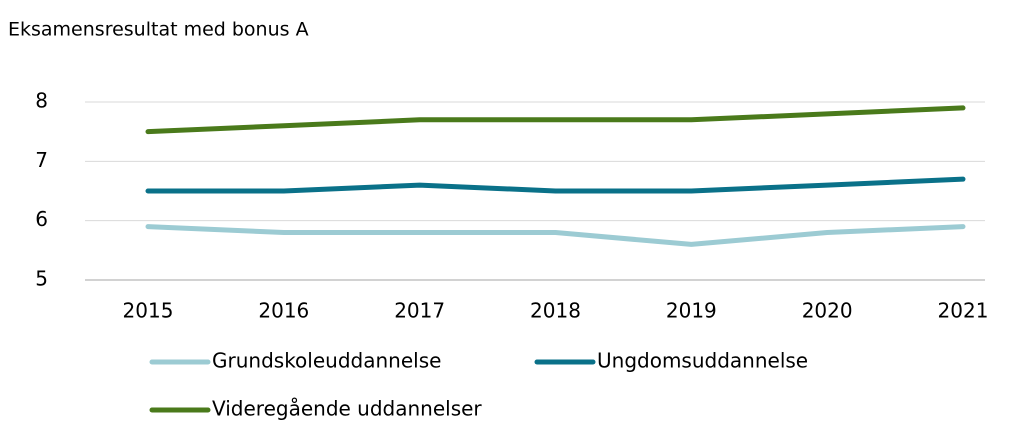 The image size is (1016, 421). What do you see at coordinates (827, 311) in the screenshot?
I see `x-tick-label: 2020` at bounding box center [827, 311].